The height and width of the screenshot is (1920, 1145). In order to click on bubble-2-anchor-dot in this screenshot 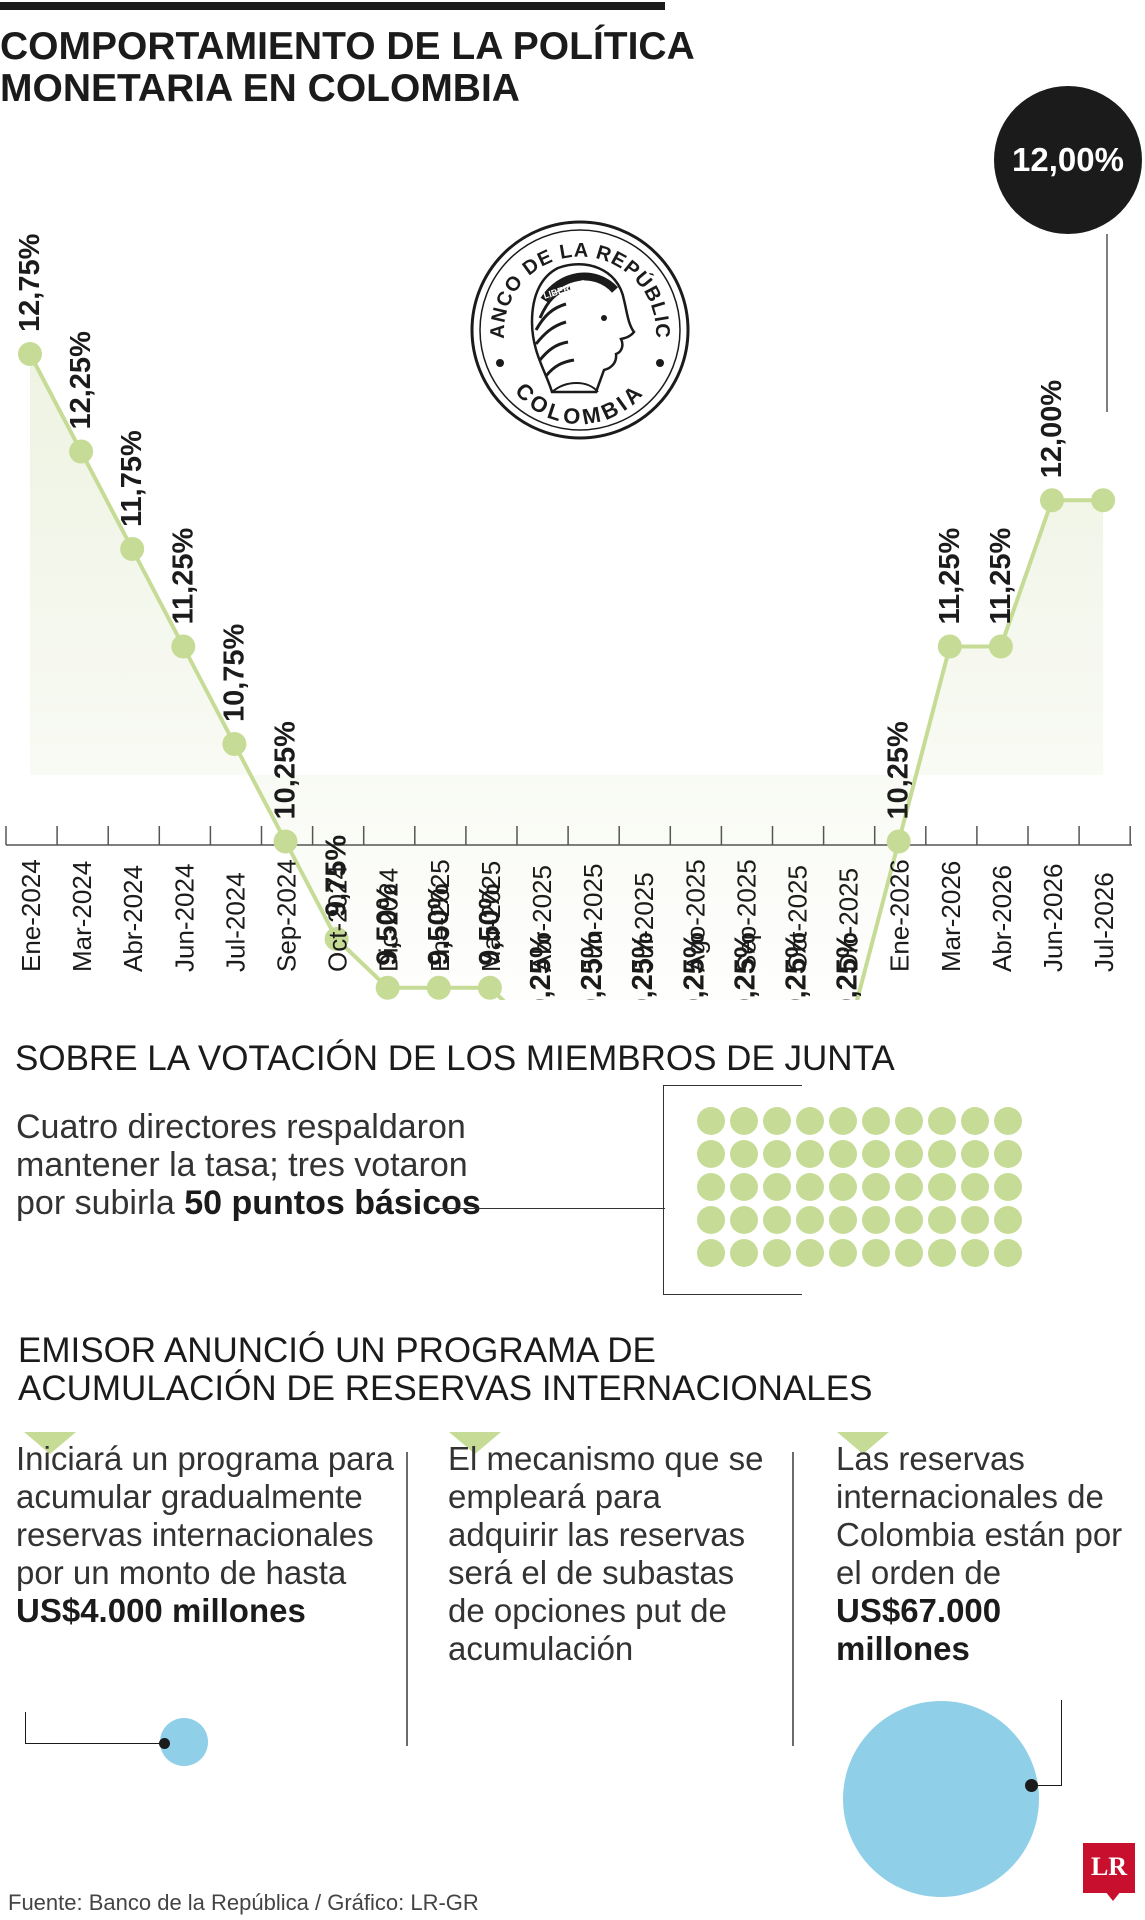, I will do `click(1031, 1785)`.